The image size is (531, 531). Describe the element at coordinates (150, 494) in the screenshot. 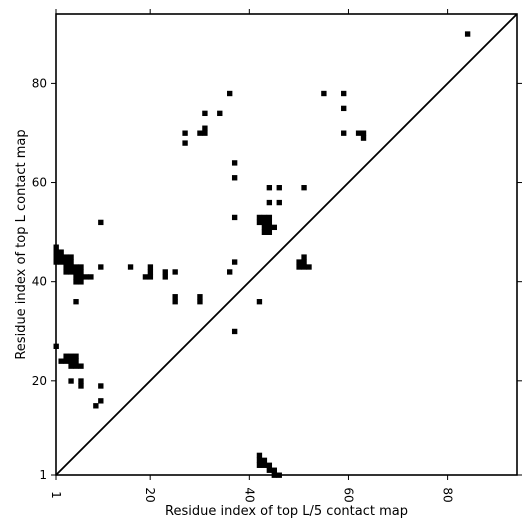

I see `x-tick-label: 20` at that location.